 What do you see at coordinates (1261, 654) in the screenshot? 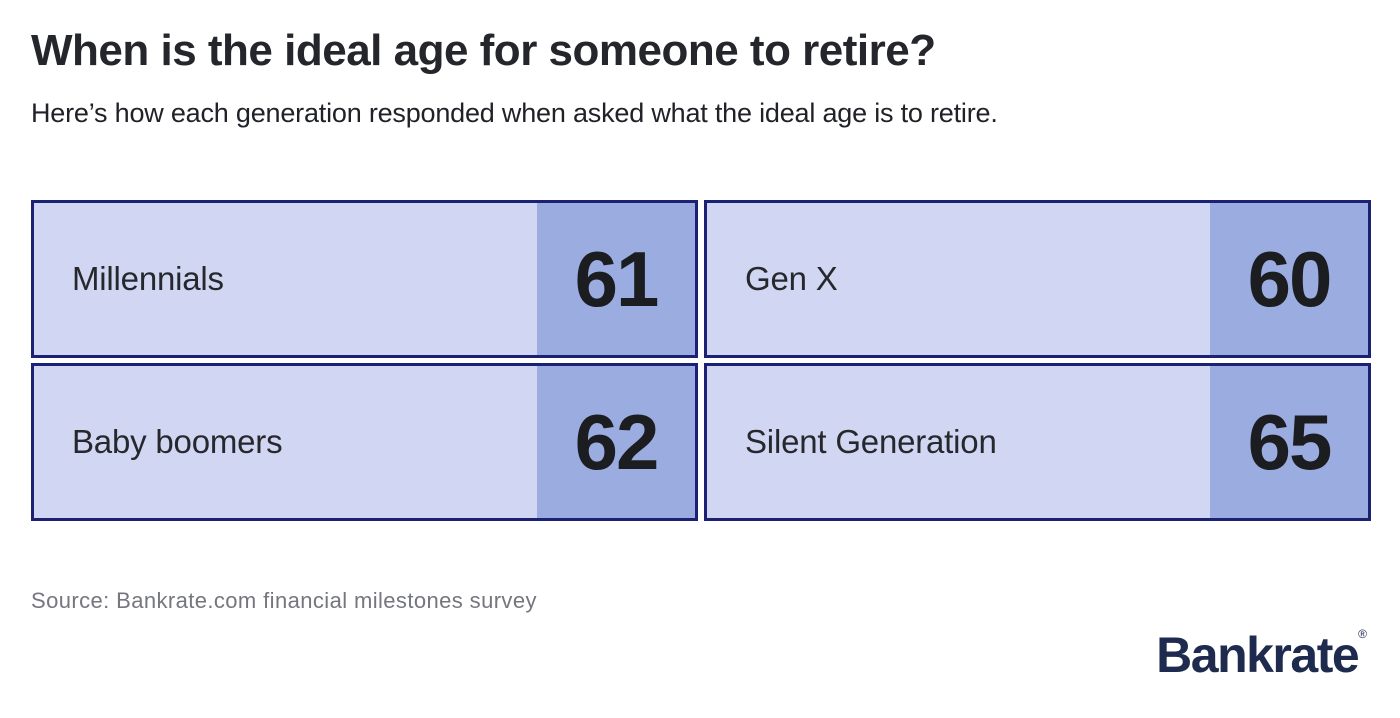
I see `bankrate-logo: Bankrate®` at bounding box center [1261, 654].